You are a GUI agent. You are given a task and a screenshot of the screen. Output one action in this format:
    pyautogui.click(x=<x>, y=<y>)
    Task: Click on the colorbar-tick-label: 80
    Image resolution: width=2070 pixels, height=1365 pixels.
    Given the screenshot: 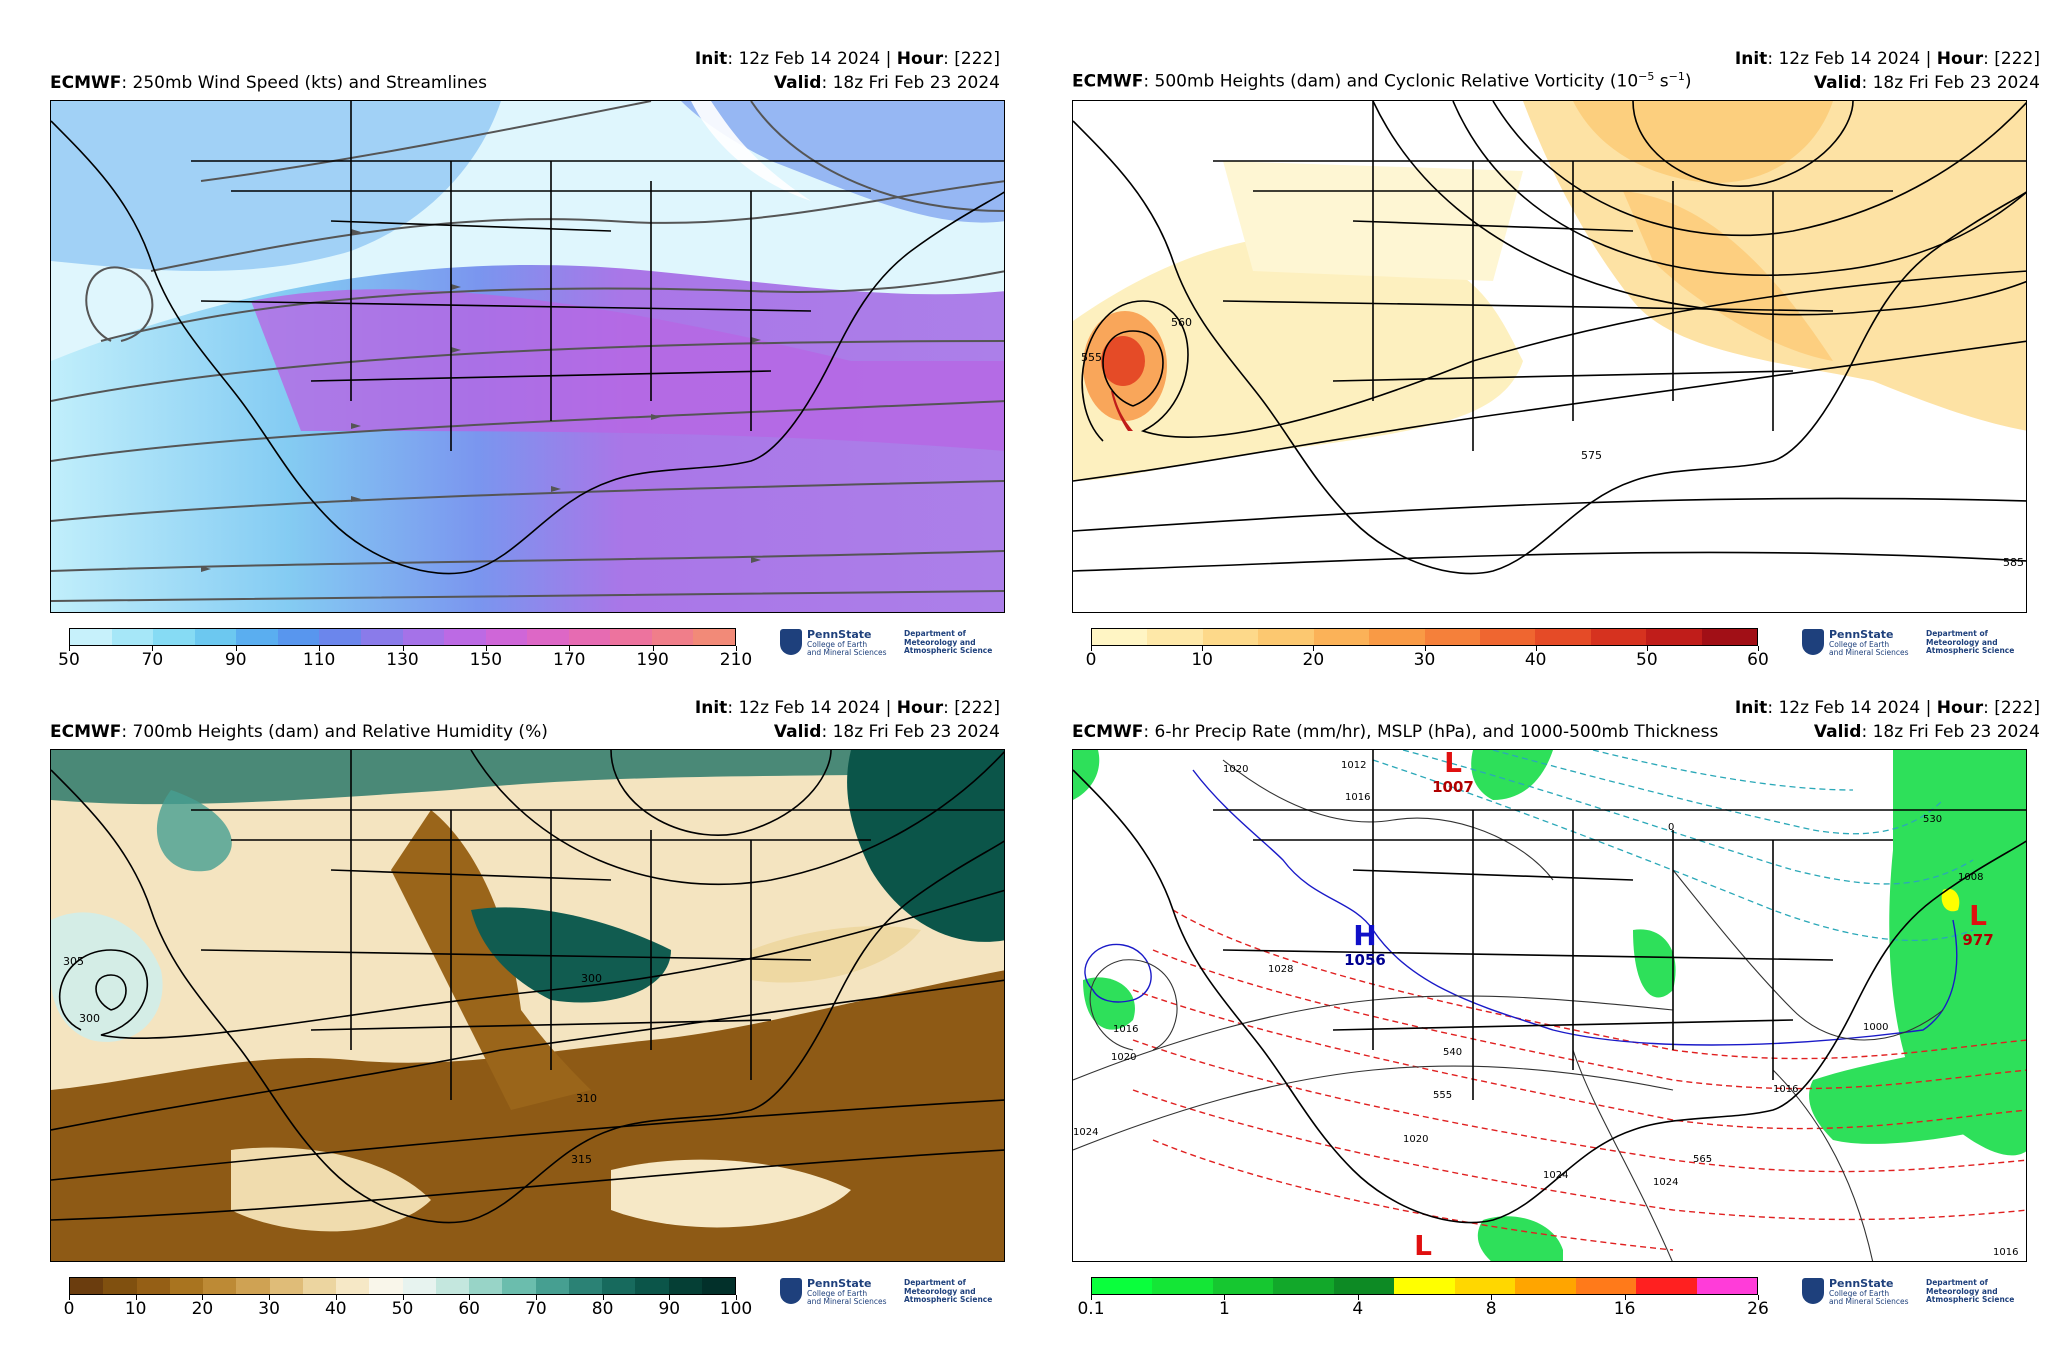 What is the action you would take?
    pyautogui.click(x=602, y=1309)
    